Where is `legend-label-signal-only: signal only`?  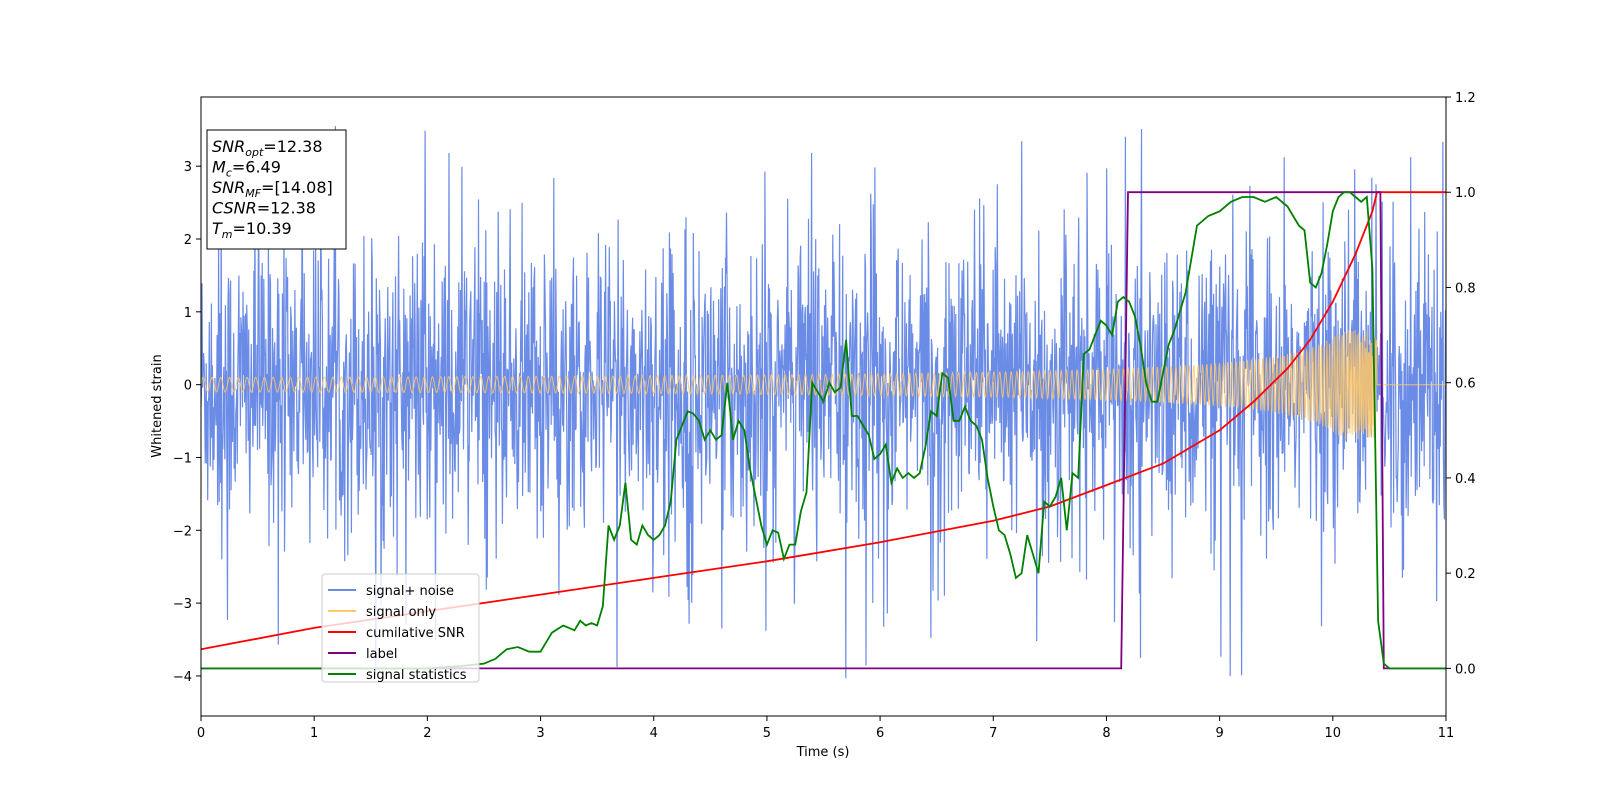
legend-label-signal-only: signal only is located at coordinates (401, 612).